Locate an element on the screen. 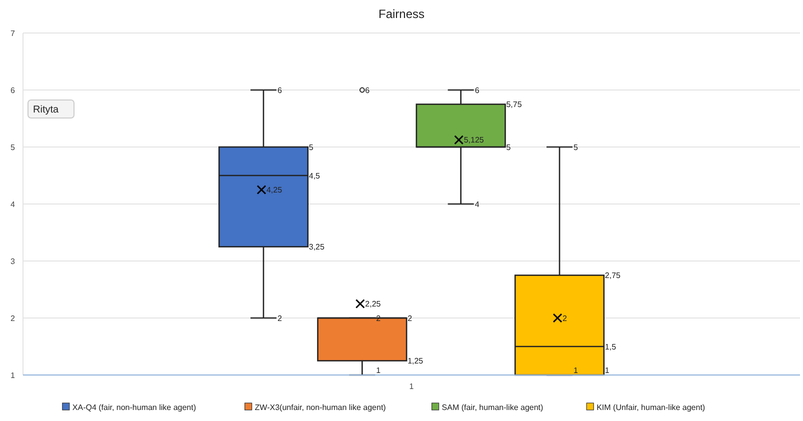 The width and height of the screenshot is (803, 421). annotation: 2,75 is located at coordinates (613, 275).